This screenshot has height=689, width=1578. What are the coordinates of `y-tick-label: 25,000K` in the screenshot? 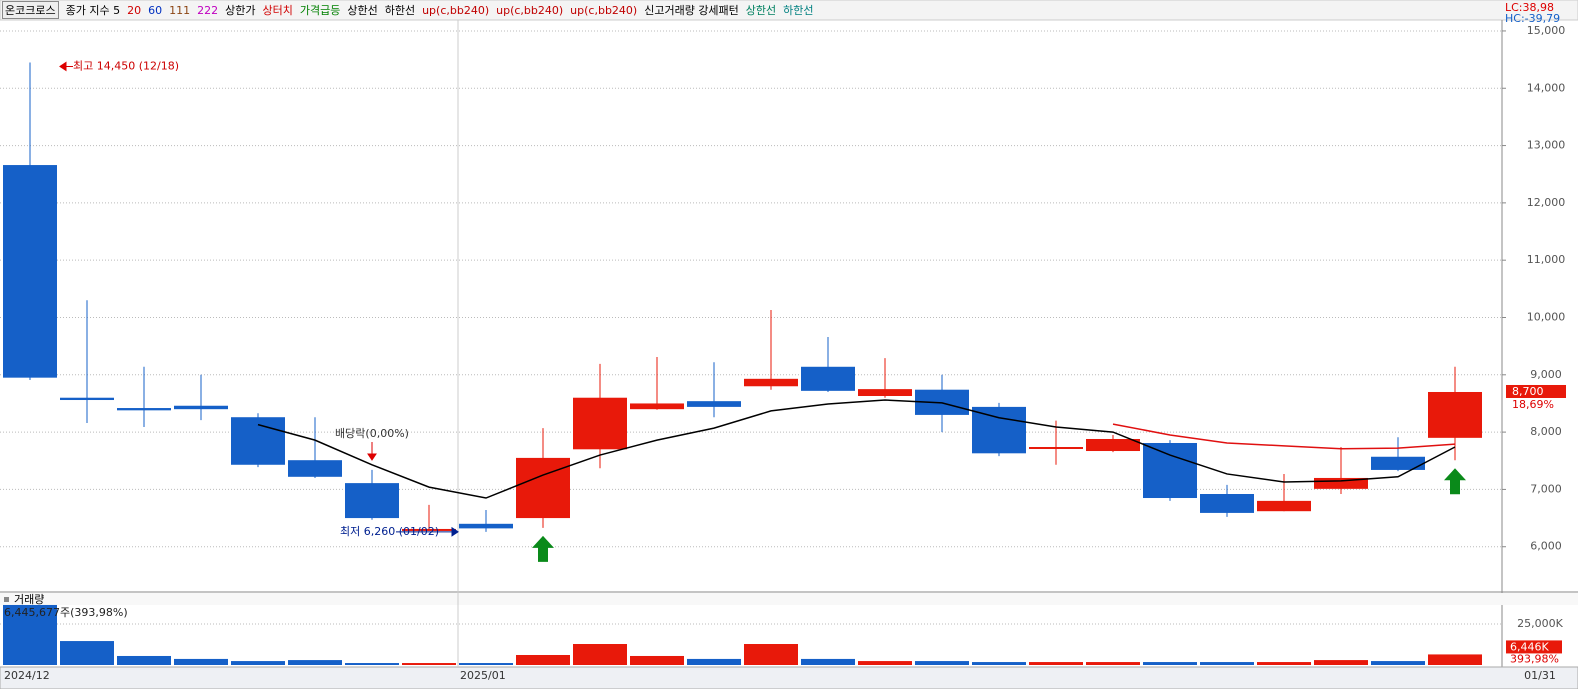 It's located at (1540, 623).